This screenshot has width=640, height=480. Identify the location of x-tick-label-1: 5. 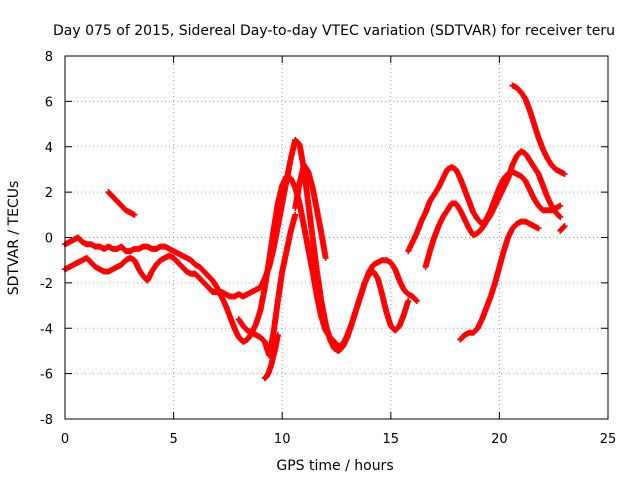
(173, 439).